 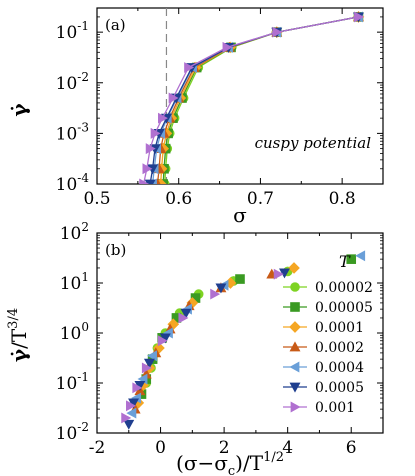 I want to click on legend-label: 0.0002, so click(x=339, y=348).